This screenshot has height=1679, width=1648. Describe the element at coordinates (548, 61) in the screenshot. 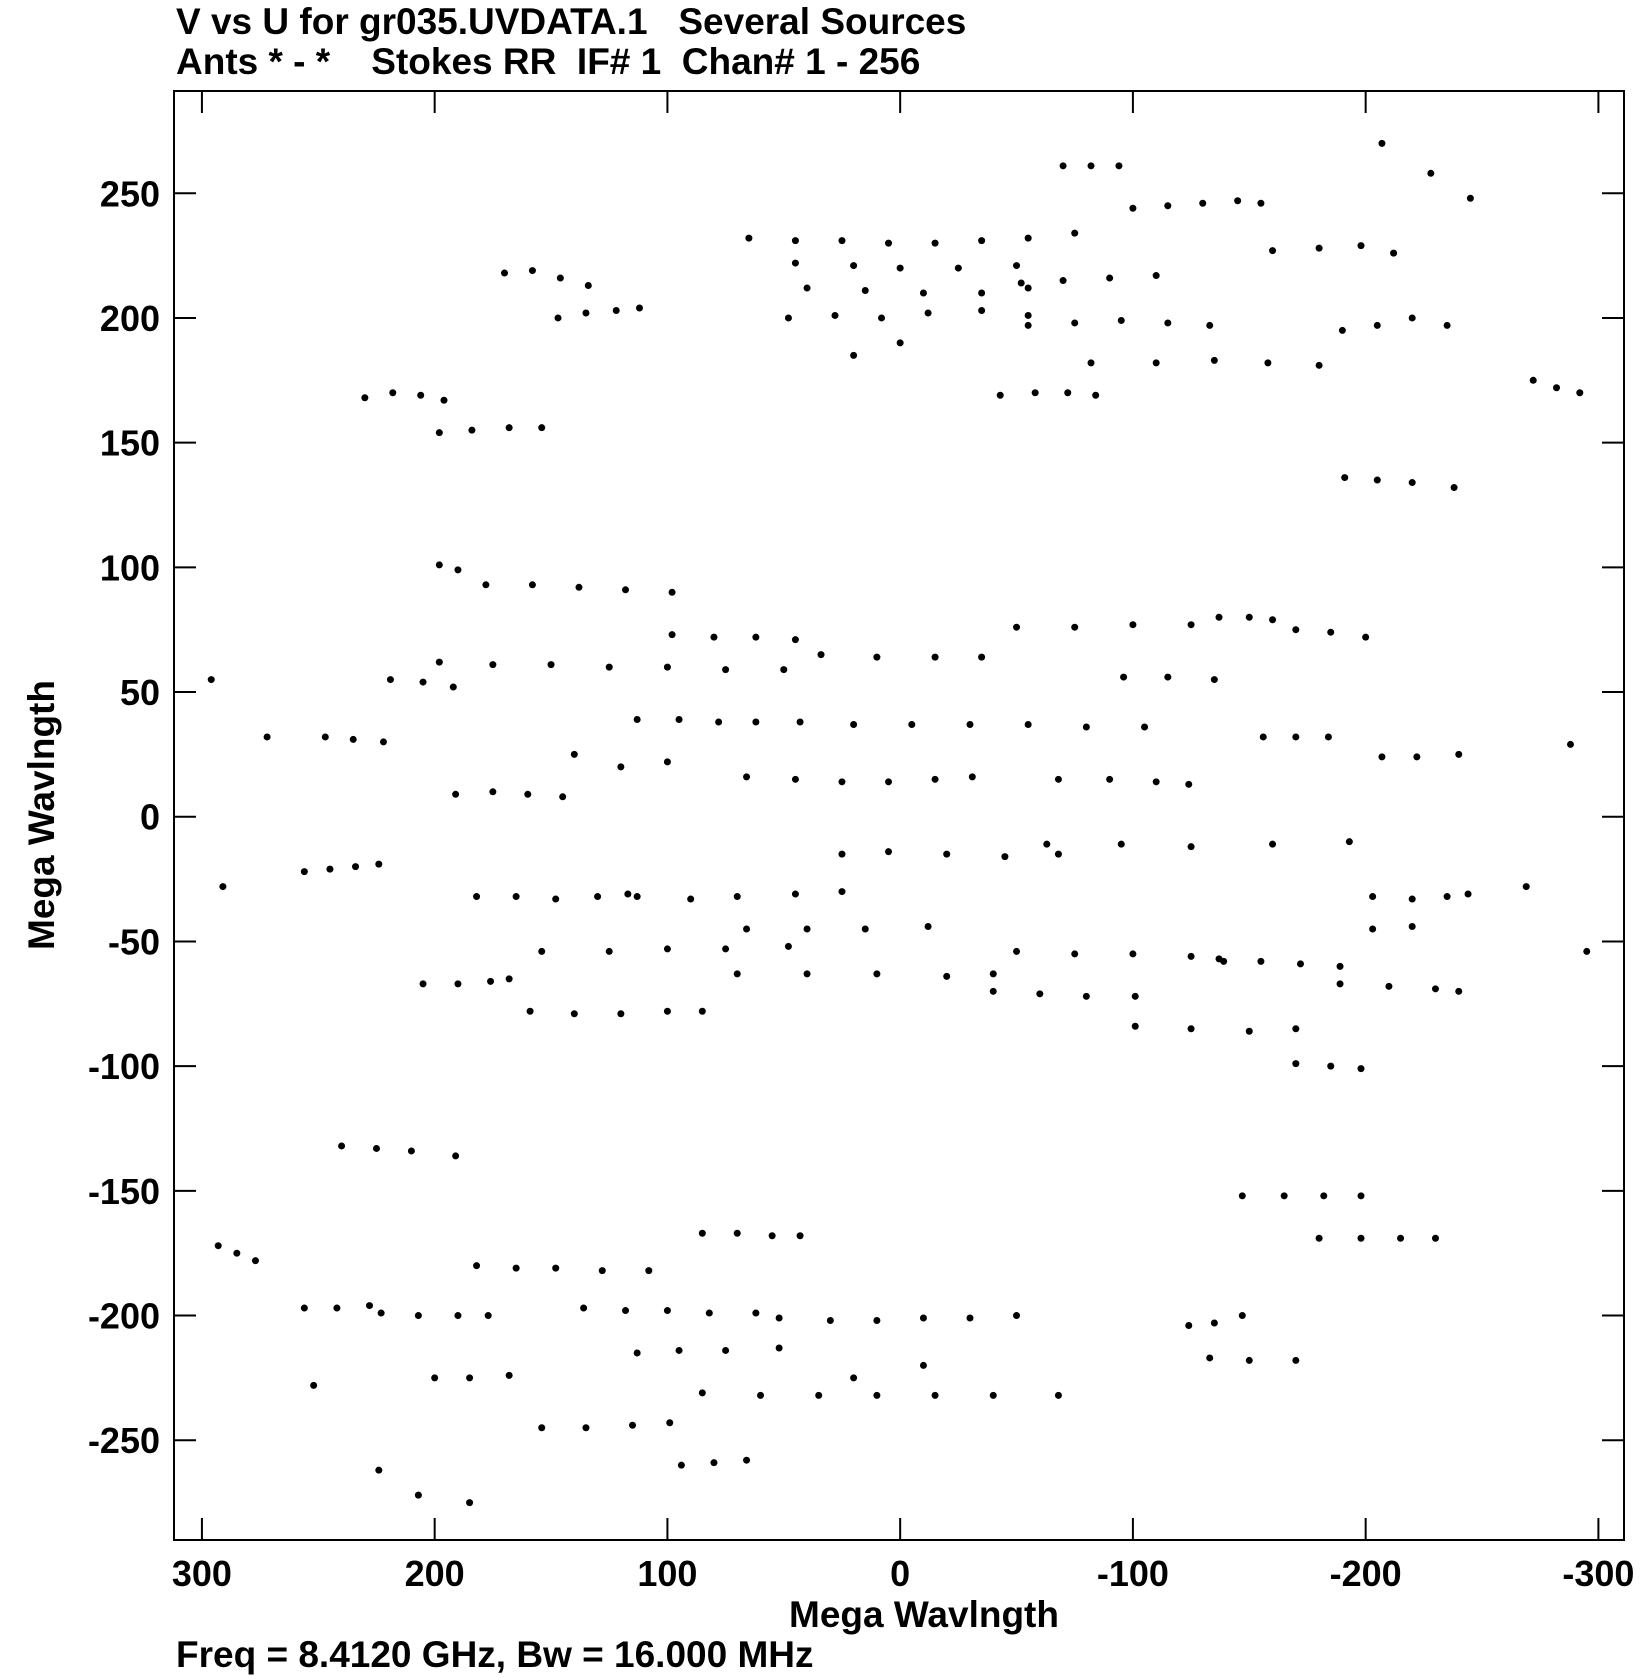

I see `chart-subtitle: Ants * - * Stokes RR IF# 1 Chan# 1 - 256` at that location.